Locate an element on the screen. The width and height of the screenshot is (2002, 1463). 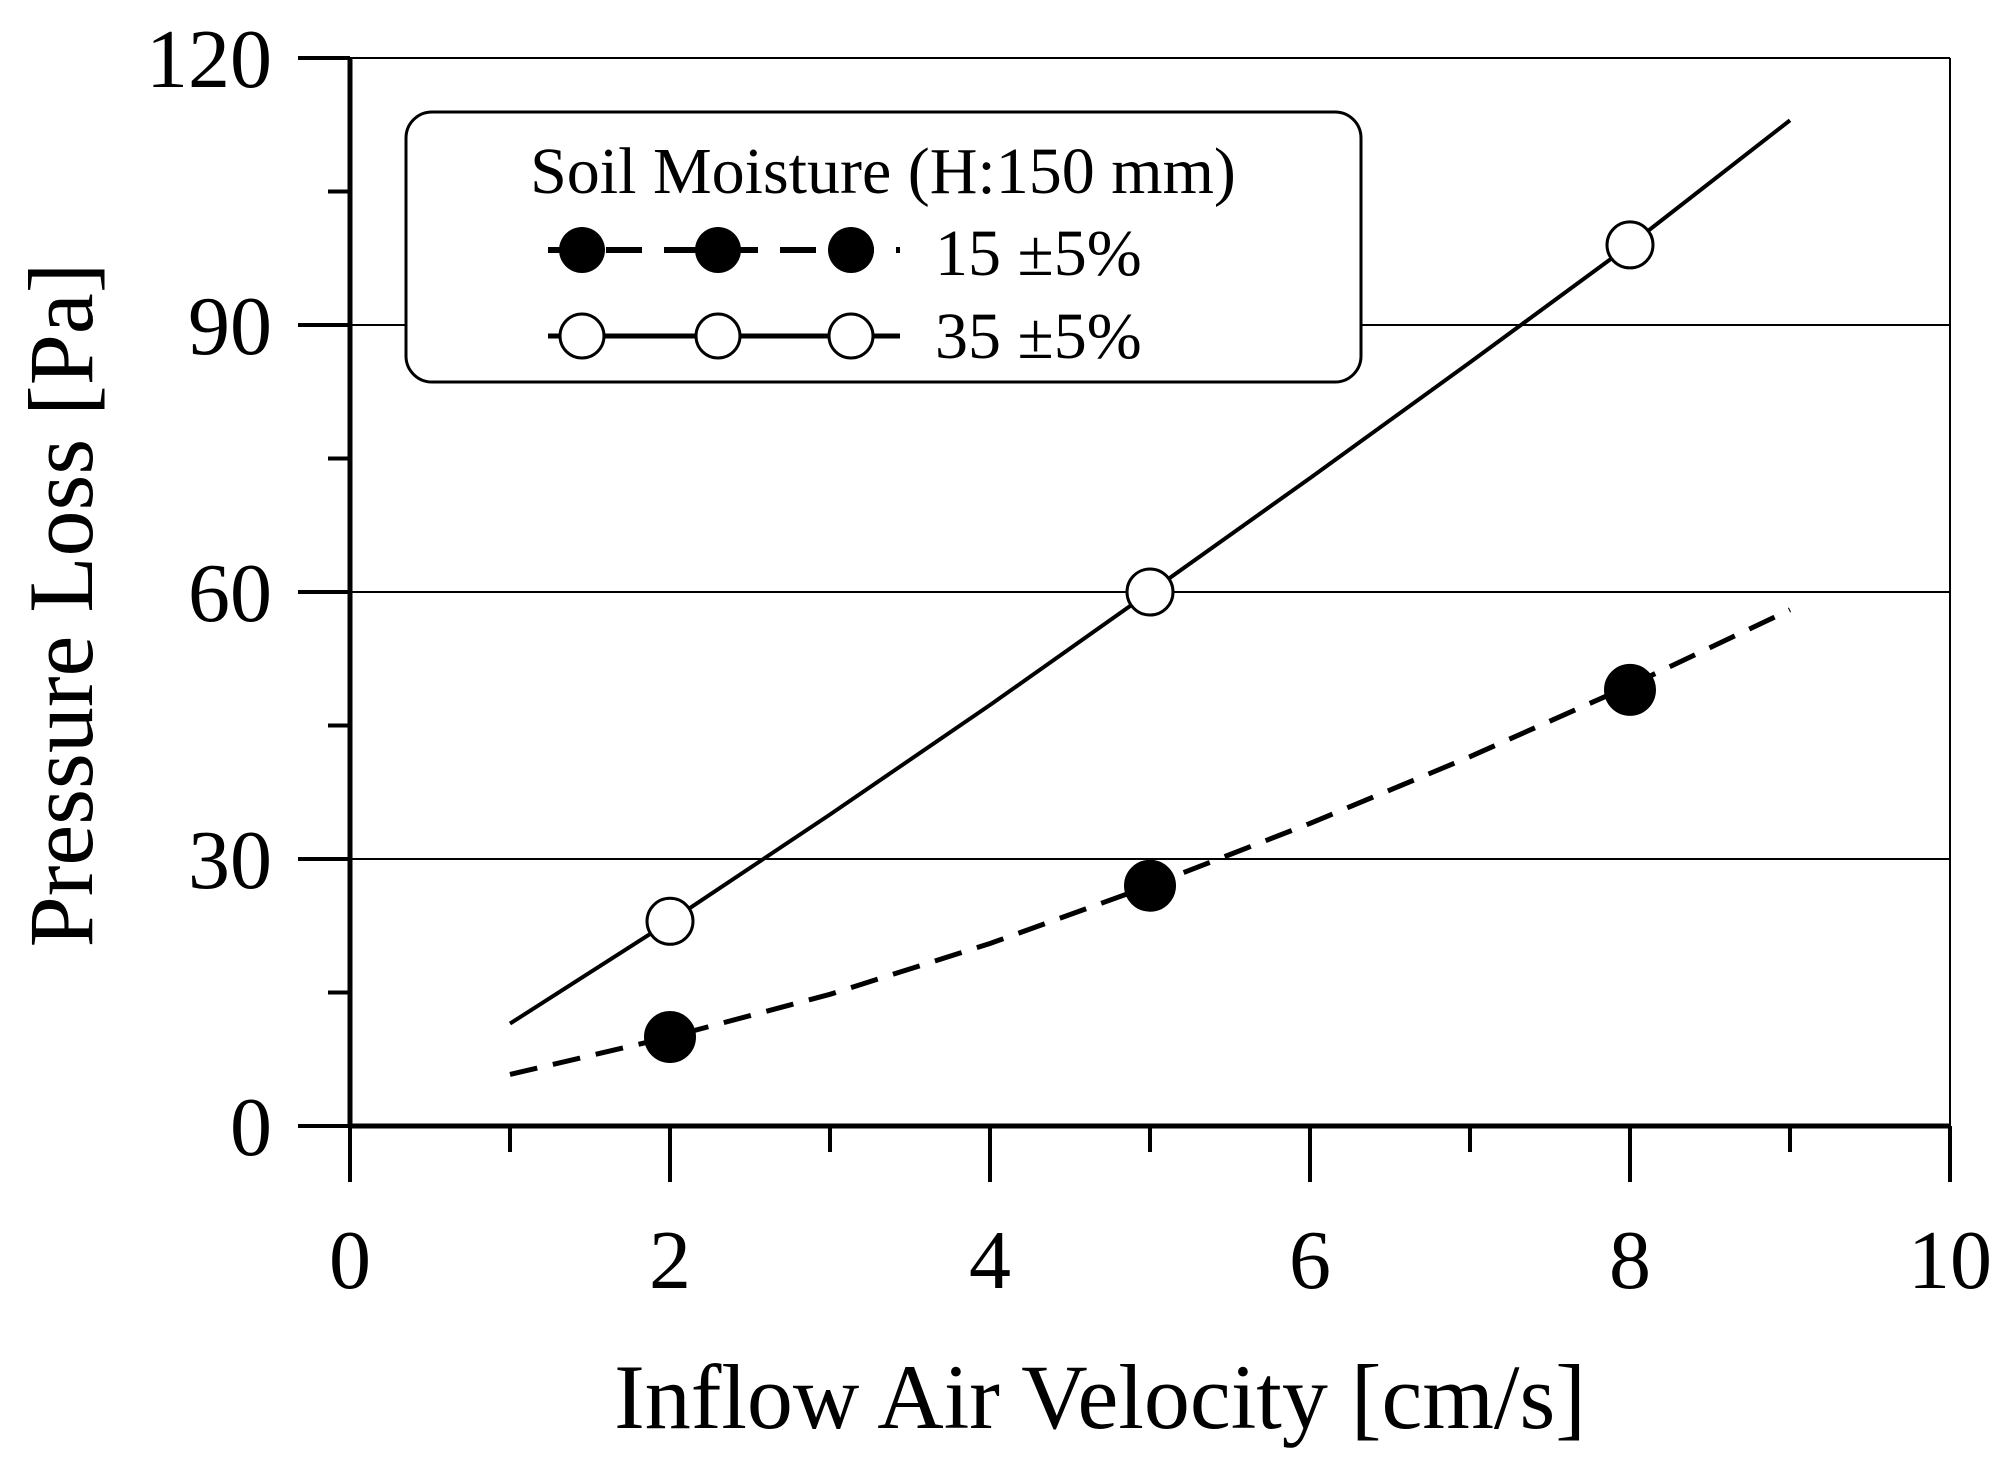
x-tick-label: 10 is located at coordinates (1950, 1260).